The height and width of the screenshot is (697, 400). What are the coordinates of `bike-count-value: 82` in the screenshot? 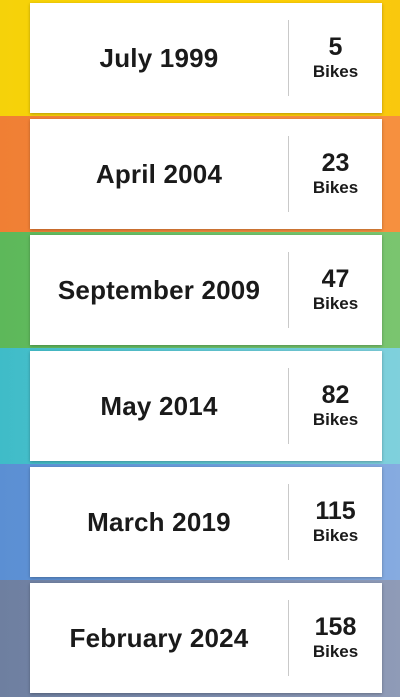 It's located at (335, 395).